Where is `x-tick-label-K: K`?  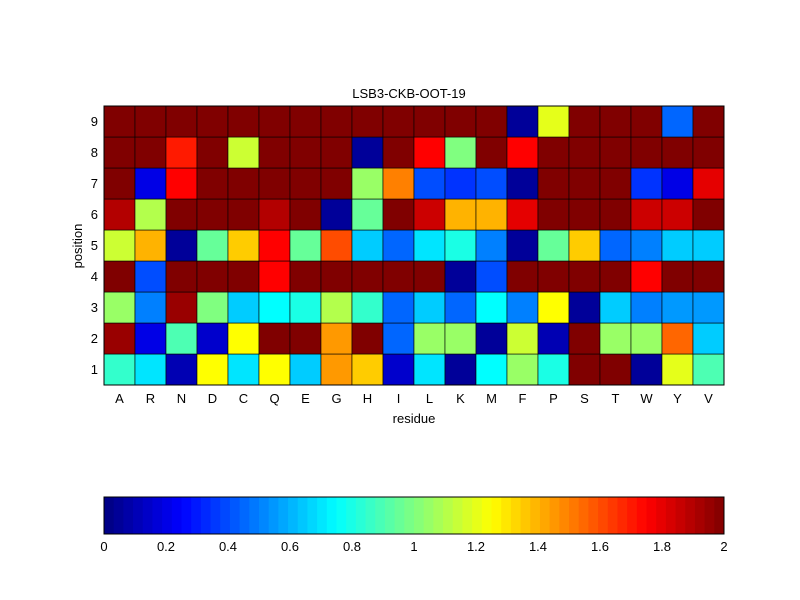
x-tick-label-K: K is located at coordinates (460, 398).